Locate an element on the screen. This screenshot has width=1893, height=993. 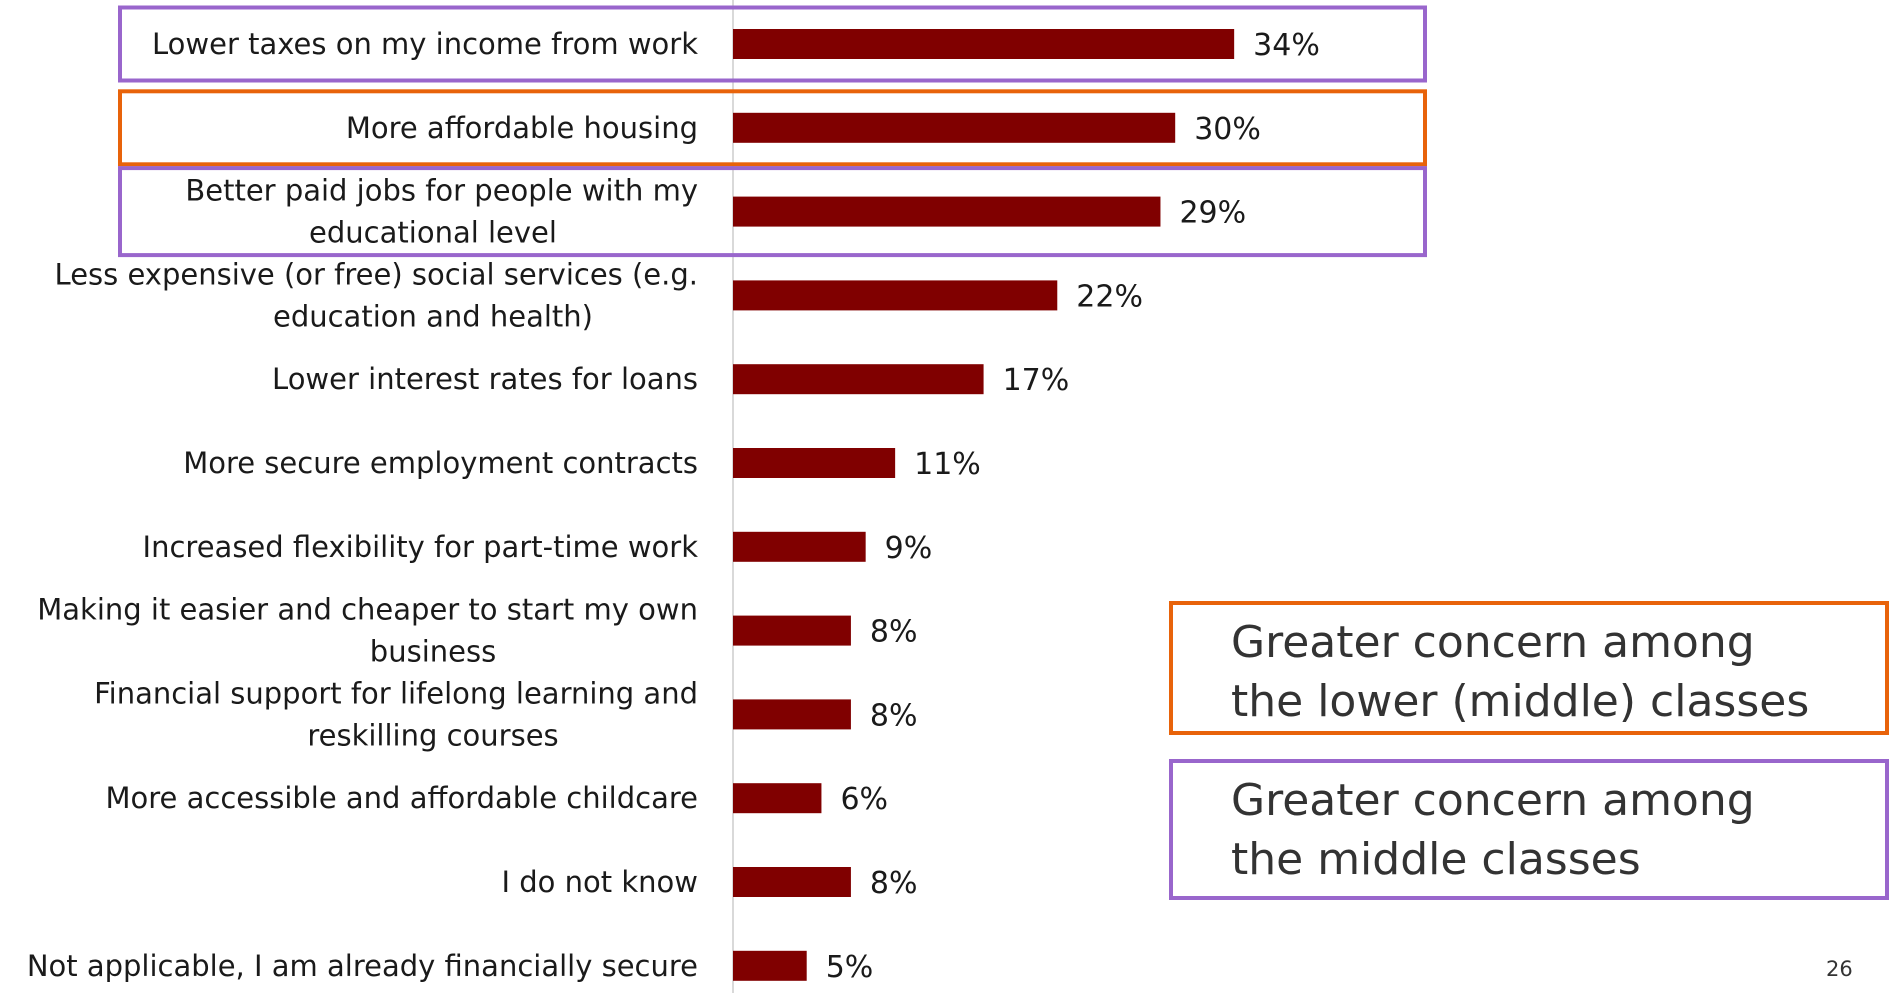
category-label: More affordable housing is located at coordinates (522, 128).